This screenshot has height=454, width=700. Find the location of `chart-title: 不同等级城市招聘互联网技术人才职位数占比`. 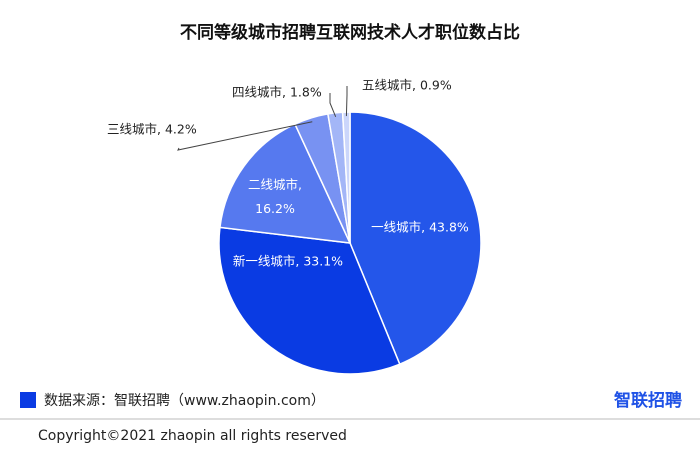

chart-title: 不同等级城市招聘互联网技术人才职位数占比 is located at coordinates (350, 32).